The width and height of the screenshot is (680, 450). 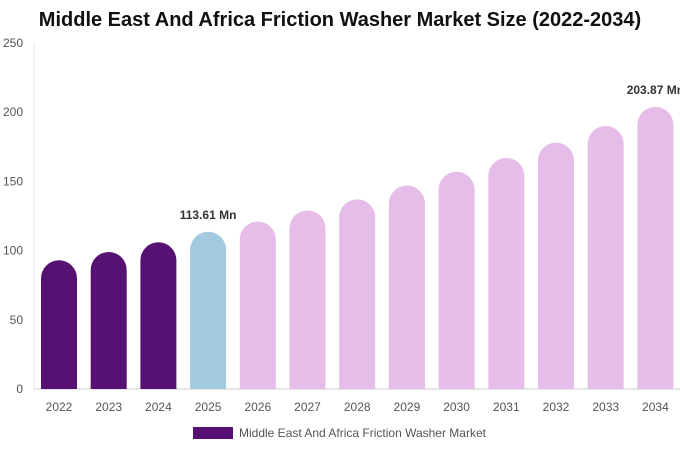 I want to click on bar-2026, so click(x=257, y=305).